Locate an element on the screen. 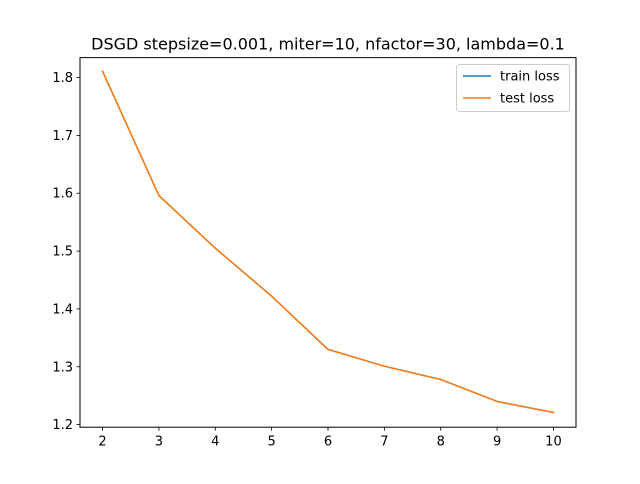  x-tick-label: 10 is located at coordinates (553, 442).